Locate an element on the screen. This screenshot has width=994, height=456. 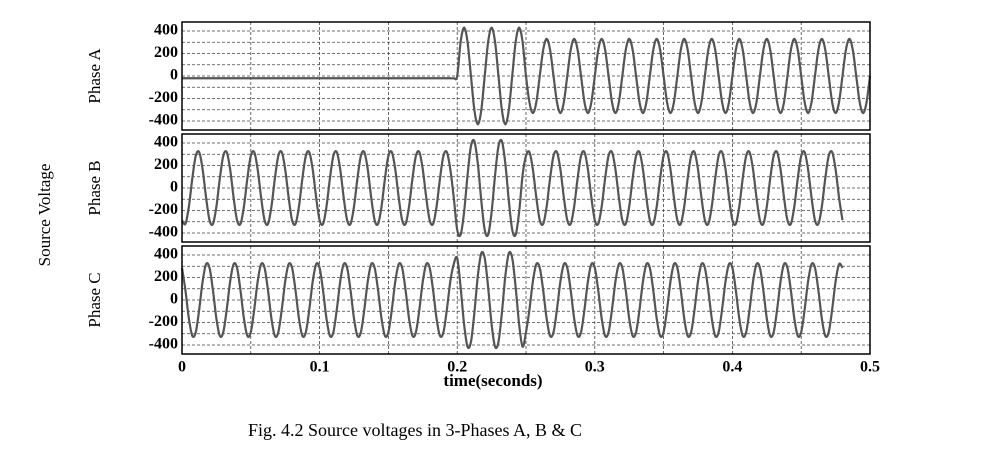
x-tick-label: 0.2 is located at coordinates (457, 367).